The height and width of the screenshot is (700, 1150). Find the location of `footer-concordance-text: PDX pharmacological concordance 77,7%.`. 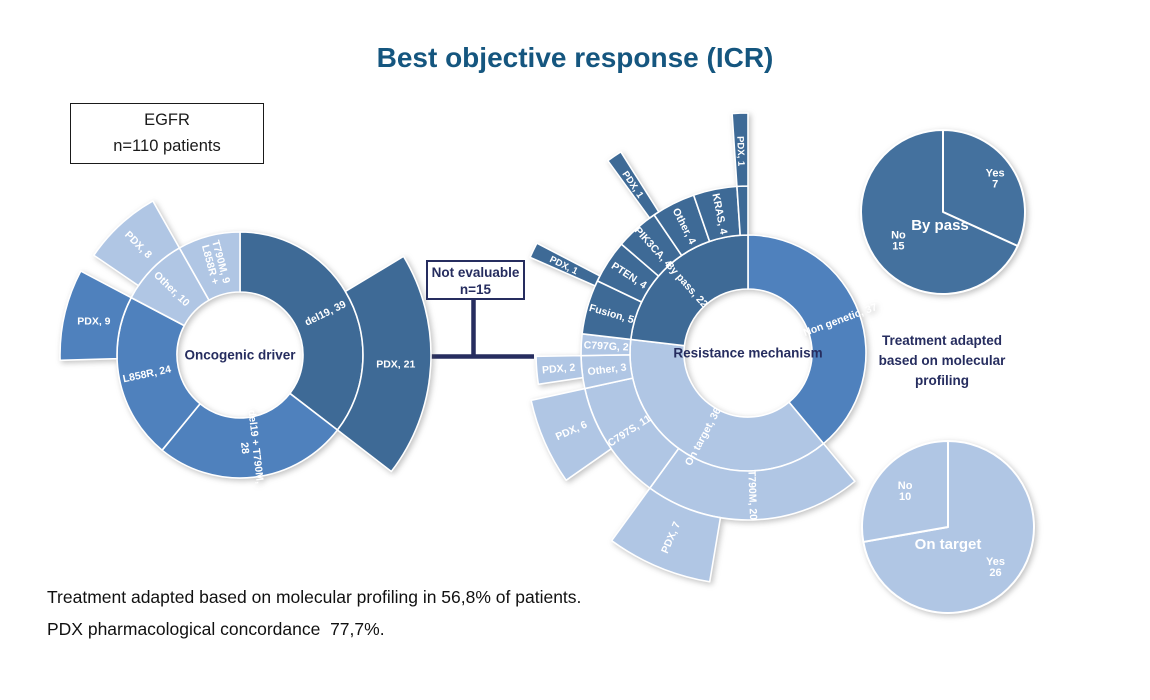

footer-concordance-text: PDX pharmacological concordance 77,7%. is located at coordinates (216, 629).